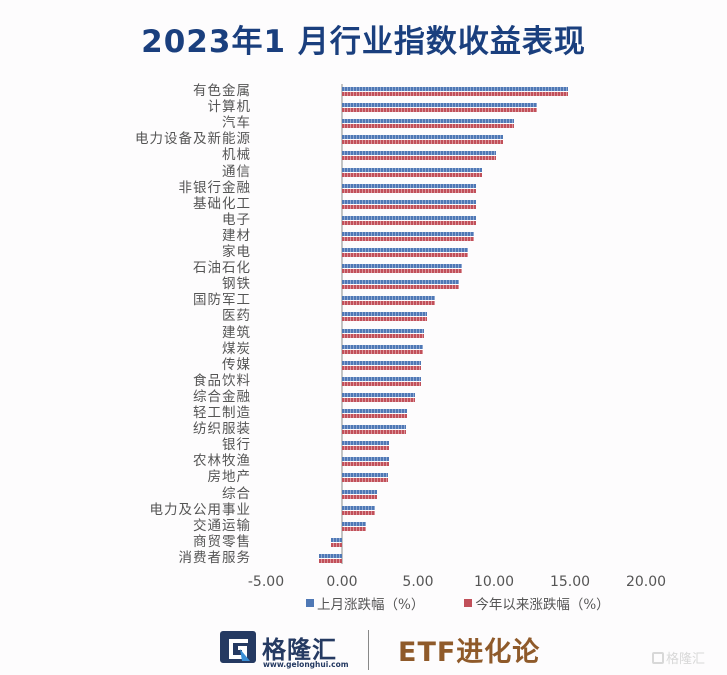 The height and width of the screenshot is (675, 727). Describe the element at coordinates (222, 268) in the screenshot. I see `category-label: 石油石化` at that location.